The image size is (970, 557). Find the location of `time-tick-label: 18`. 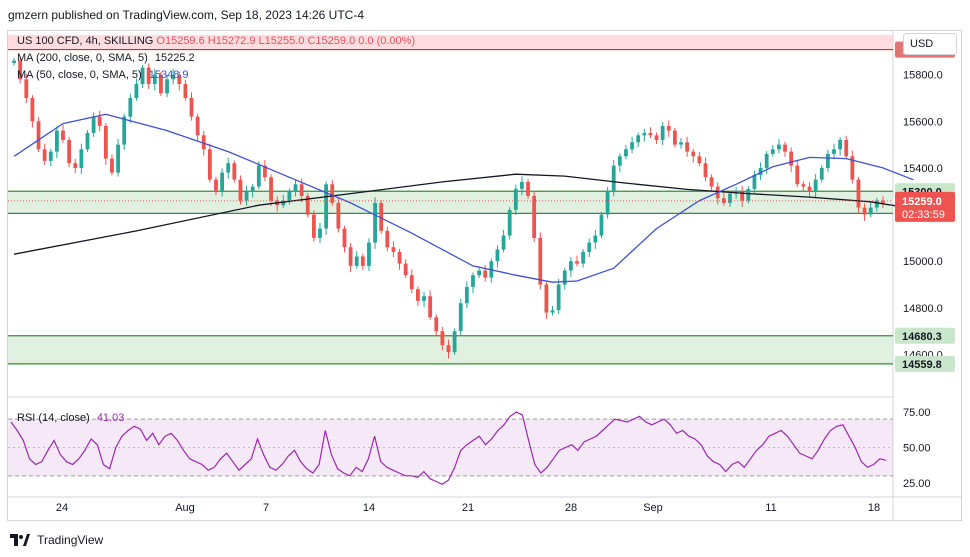

time-tick-label: 18 is located at coordinates (874, 508).